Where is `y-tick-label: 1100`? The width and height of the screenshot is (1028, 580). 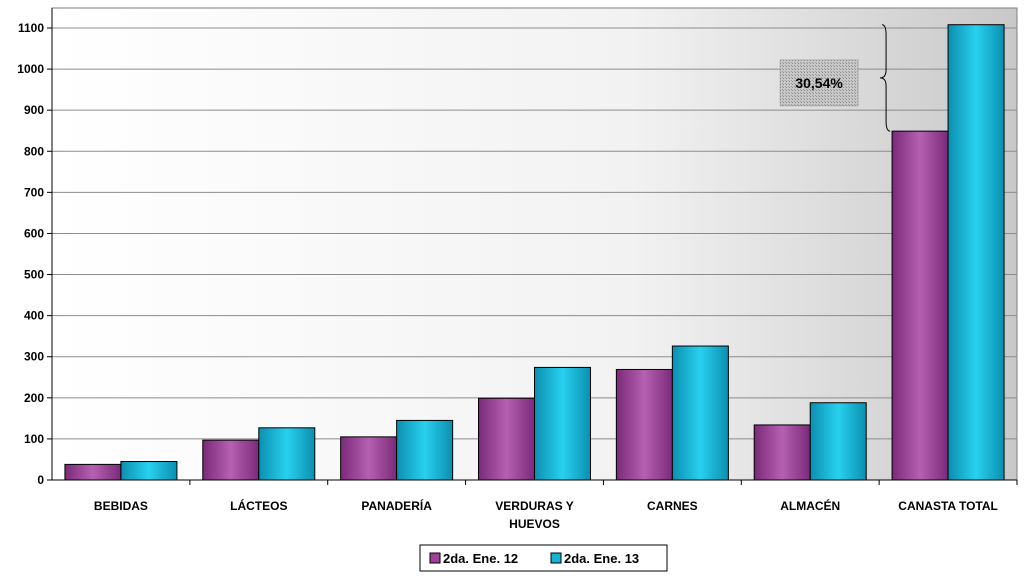 y-tick-label: 1100 is located at coordinates (31, 28).